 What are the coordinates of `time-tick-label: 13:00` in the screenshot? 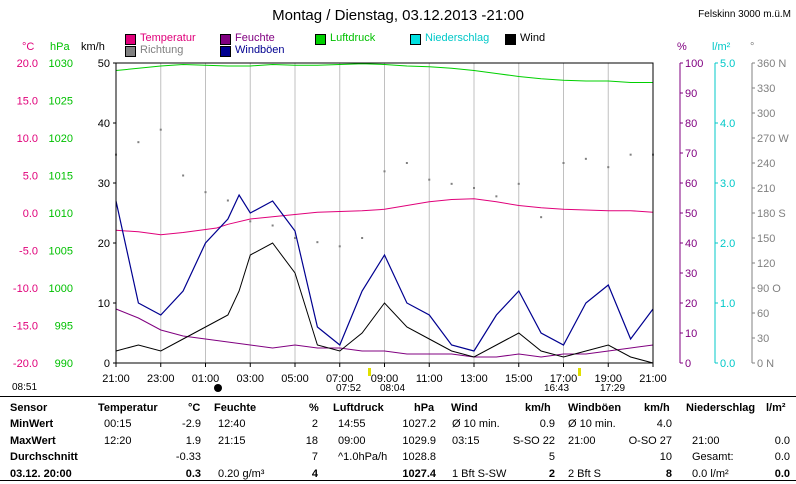 It's located at (474, 379).